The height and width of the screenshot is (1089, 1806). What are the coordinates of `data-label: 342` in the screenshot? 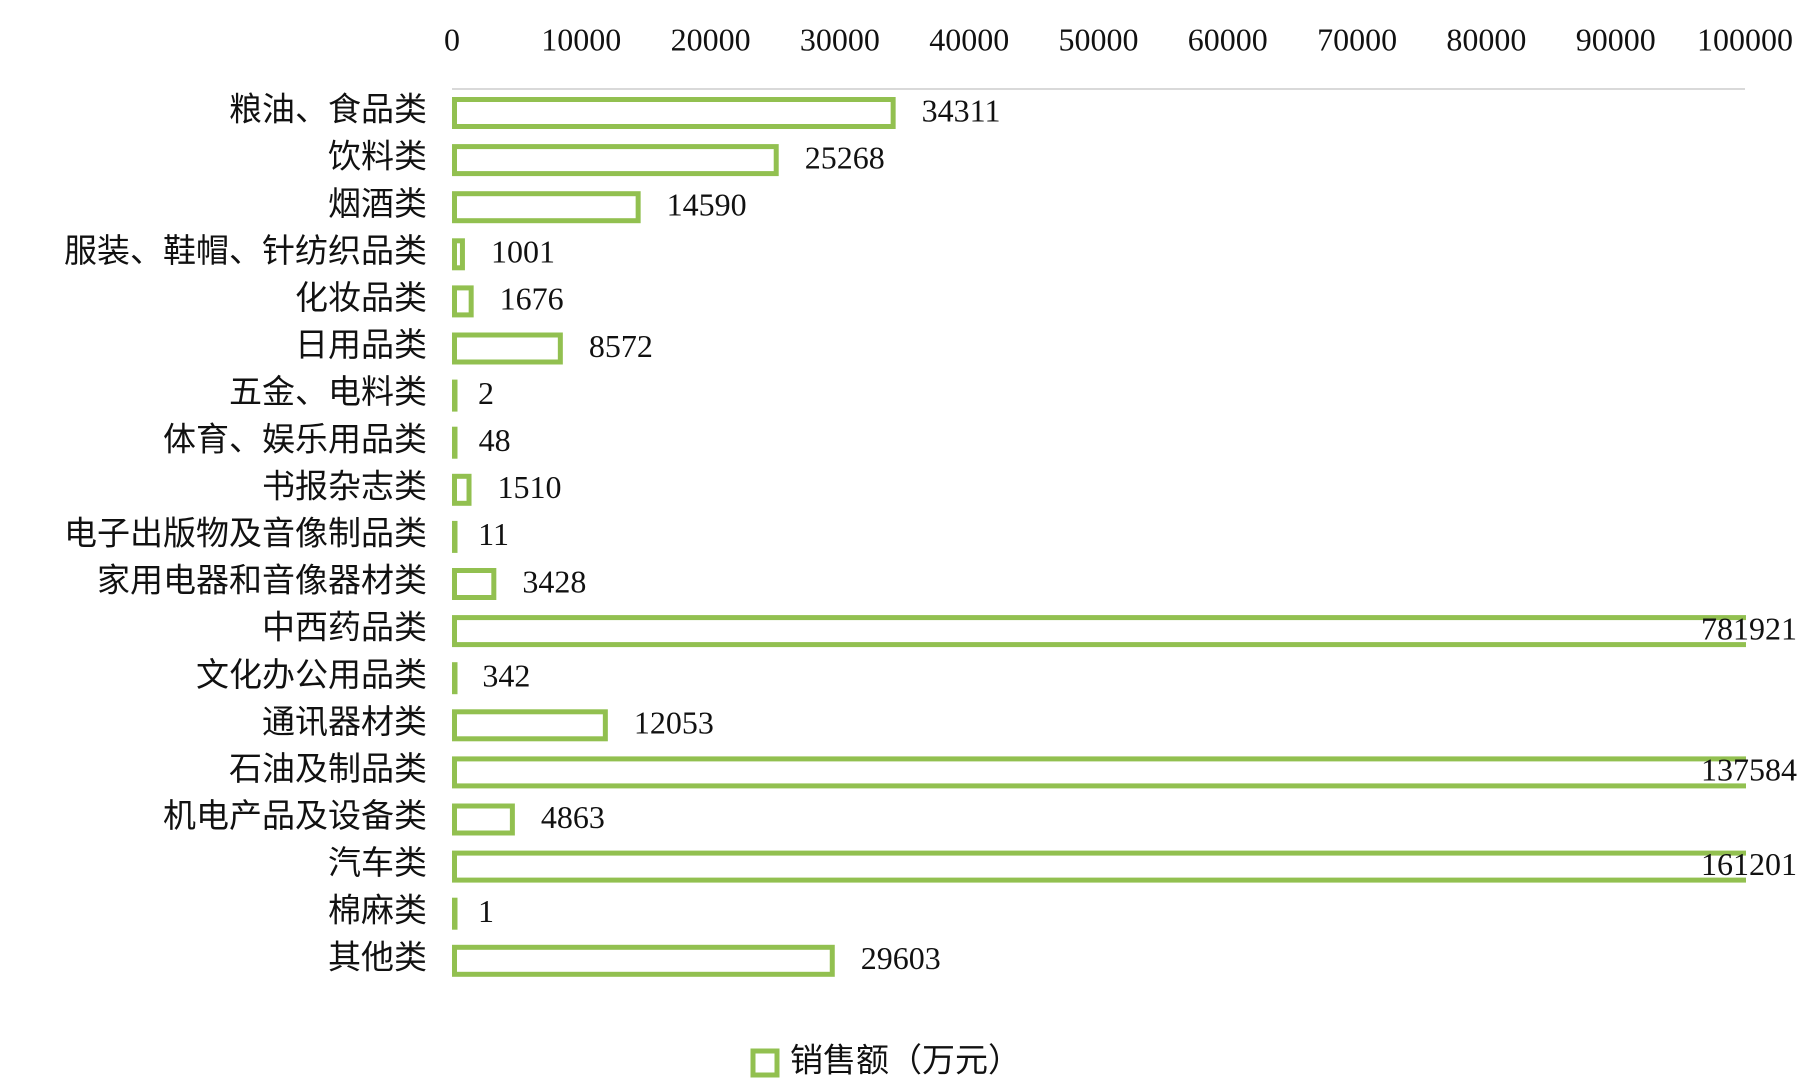 It's located at (506, 676).